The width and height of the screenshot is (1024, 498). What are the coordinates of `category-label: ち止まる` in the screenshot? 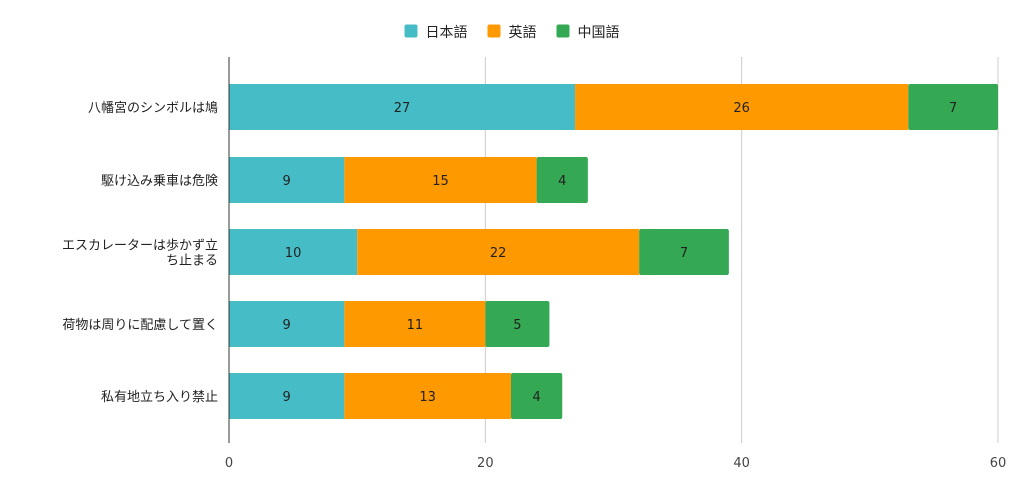 It's located at (192, 261).